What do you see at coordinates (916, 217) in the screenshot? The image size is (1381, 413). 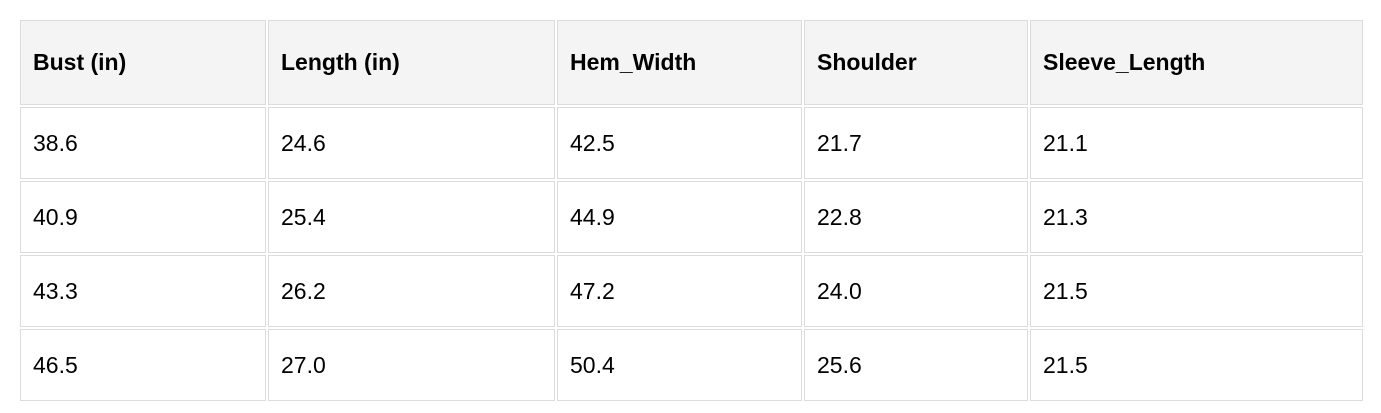 I see `cell-shoulder: 22.8` at bounding box center [916, 217].